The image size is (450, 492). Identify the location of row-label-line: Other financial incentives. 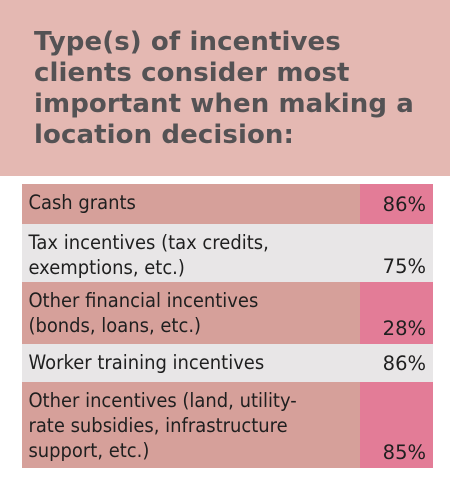
(143, 300).